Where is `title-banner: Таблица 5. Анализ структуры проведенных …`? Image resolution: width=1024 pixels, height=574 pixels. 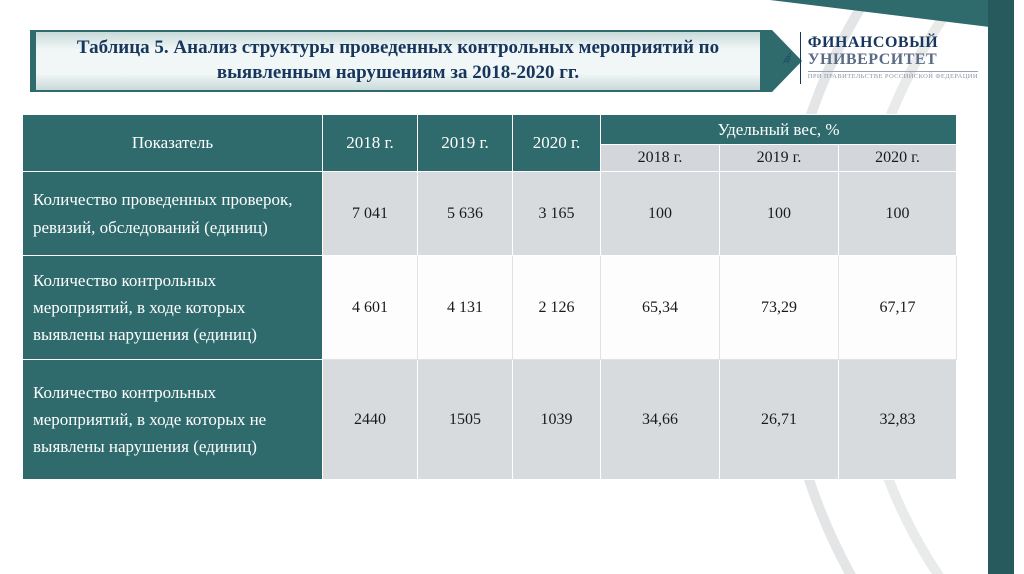 title-banner: Таблица 5. Анализ структуры проведенных … is located at coordinates (416, 61).